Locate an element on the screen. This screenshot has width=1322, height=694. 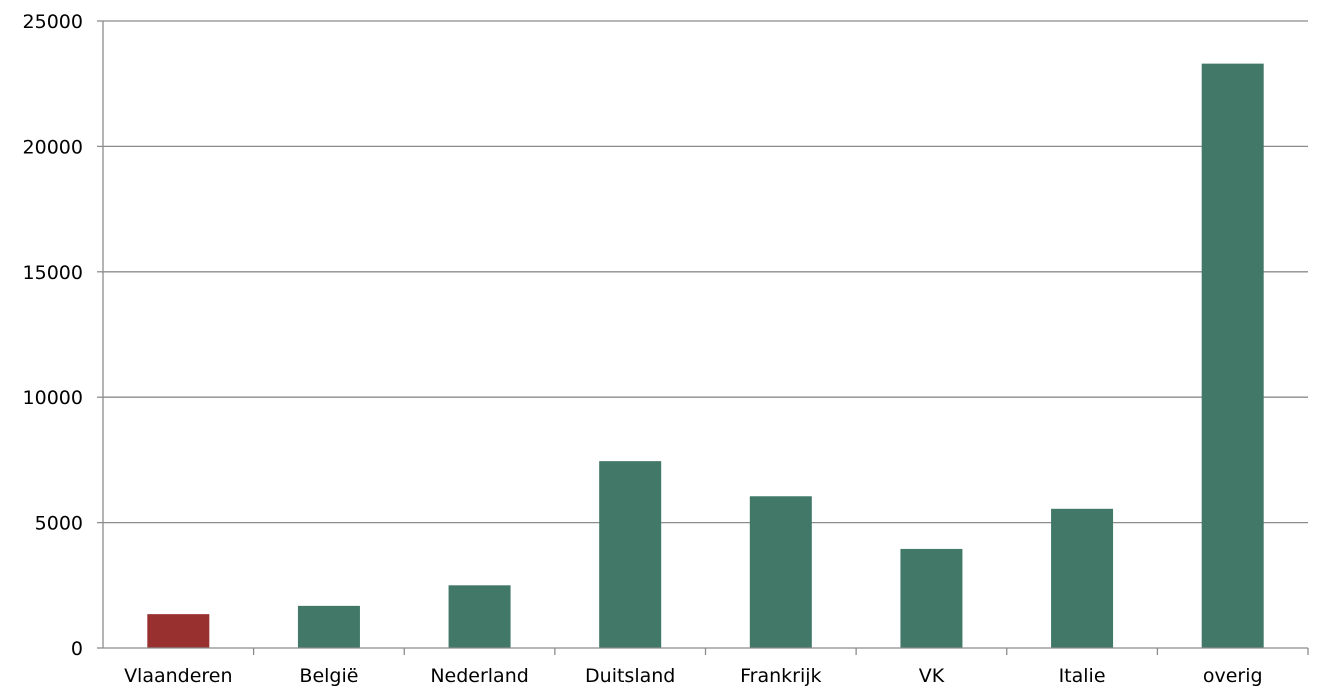
y-tick-label: 0 is located at coordinates (77, 649).